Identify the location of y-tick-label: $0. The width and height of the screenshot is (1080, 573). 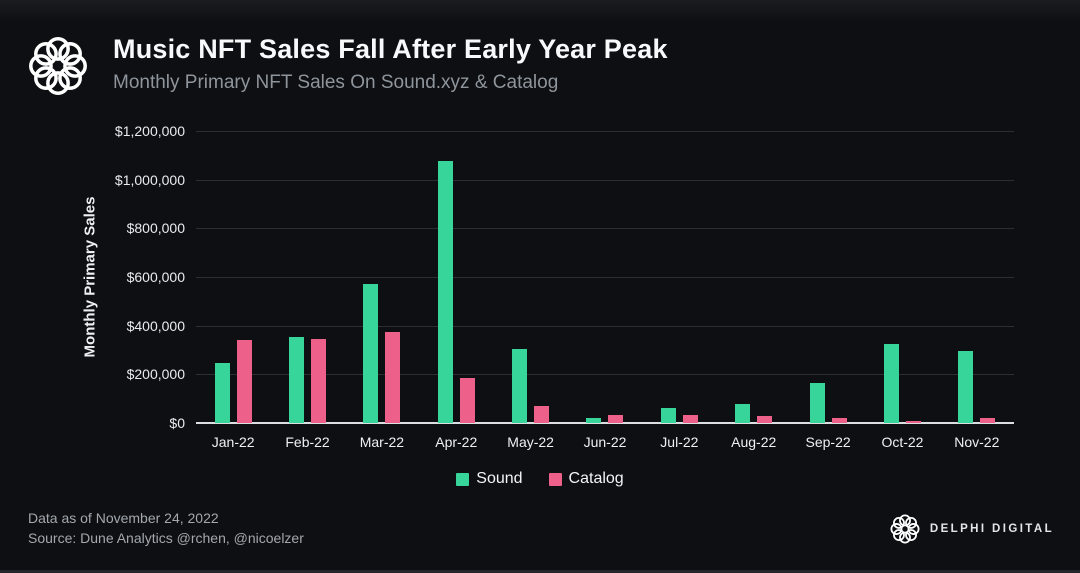
(177, 423).